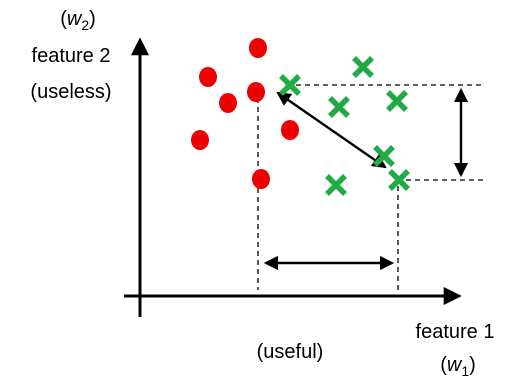 Image resolution: width=514 pixels, height=379 pixels. What do you see at coordinates (290, 352) in the screenshot?
I see `x-note-label: (useful)` at bounding box center [290, 352].